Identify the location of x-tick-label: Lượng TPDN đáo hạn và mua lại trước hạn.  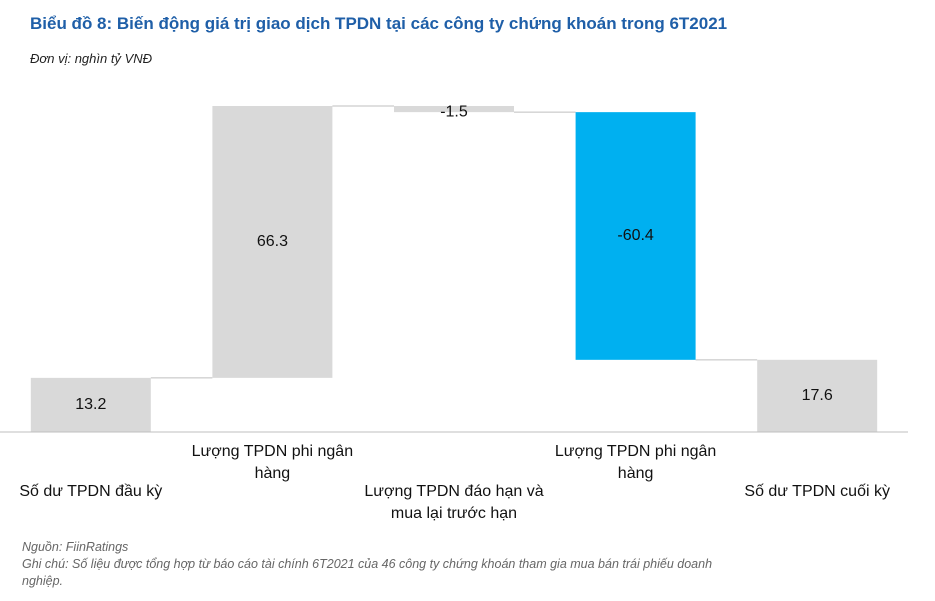
(454, 502).